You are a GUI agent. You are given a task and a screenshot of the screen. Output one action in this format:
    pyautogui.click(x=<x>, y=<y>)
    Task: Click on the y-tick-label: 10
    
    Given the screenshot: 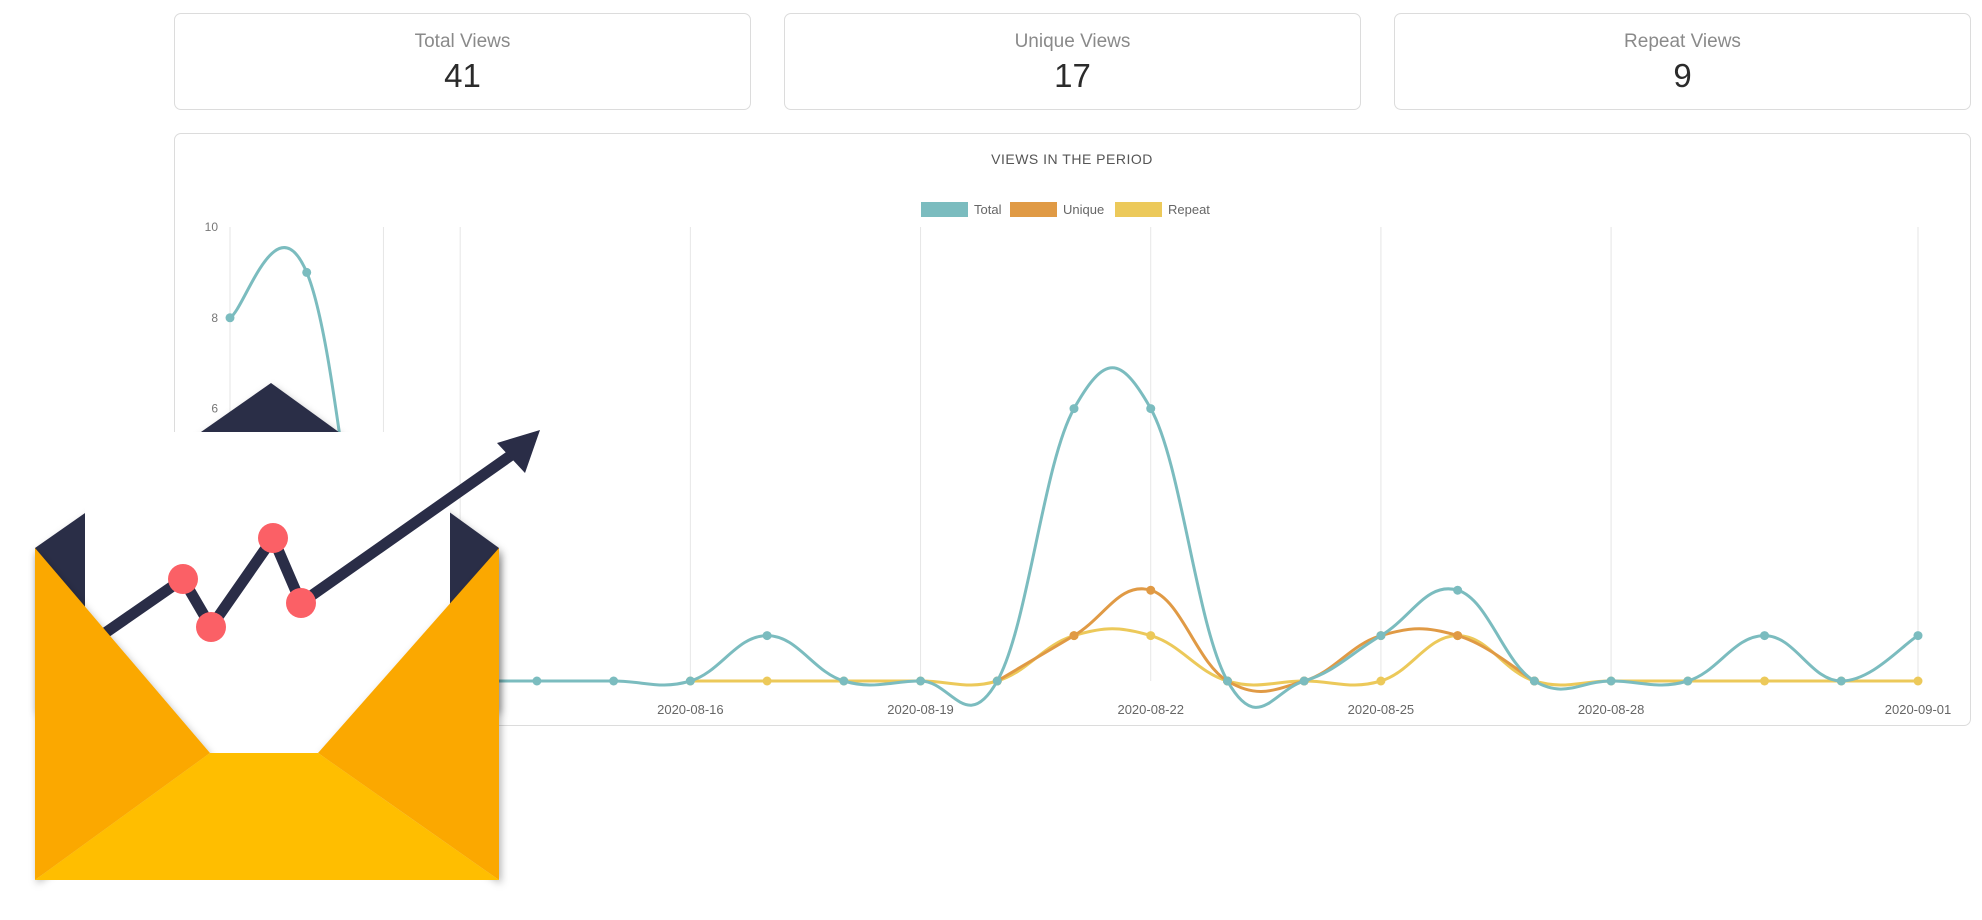 What is the action you would take?
    pyautogui.click(x=212, y=227)
    